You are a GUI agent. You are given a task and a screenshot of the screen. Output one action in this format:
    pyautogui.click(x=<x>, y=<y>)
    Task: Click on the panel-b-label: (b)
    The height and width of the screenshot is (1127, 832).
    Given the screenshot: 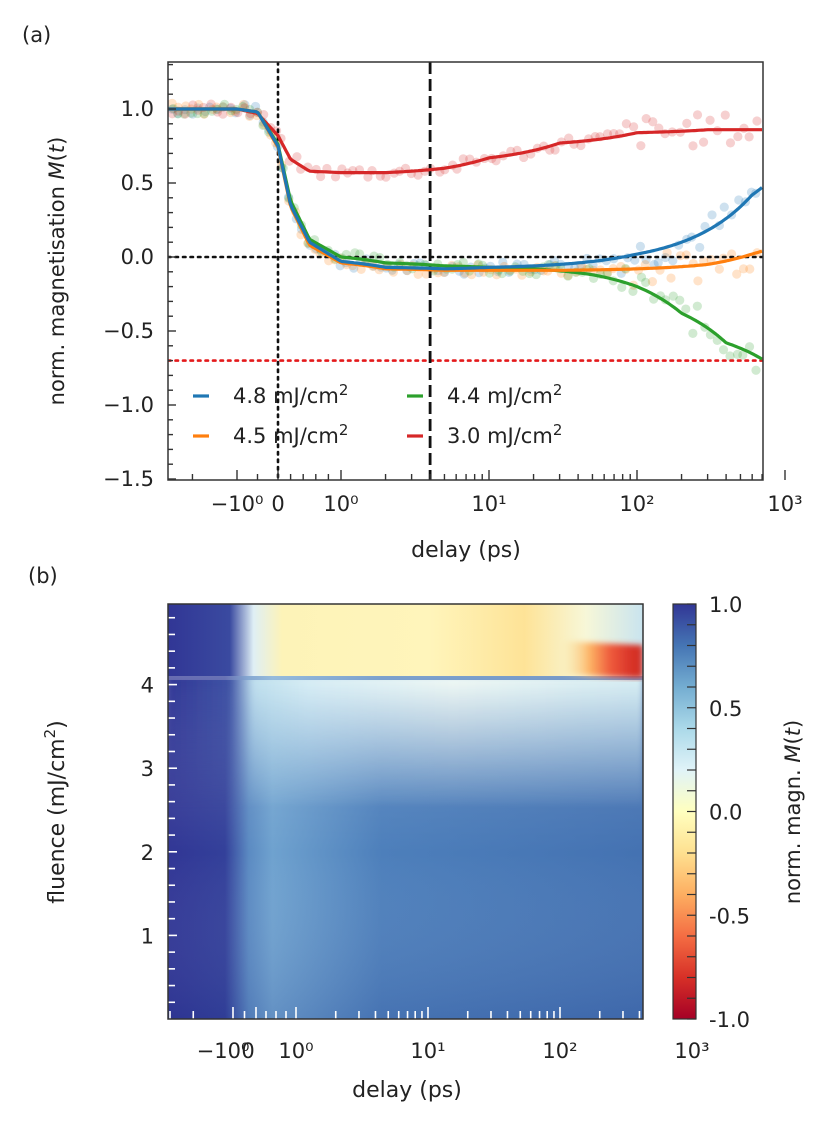 What is the action you would take?
    pyautogui.click(x=43, y=576)
    